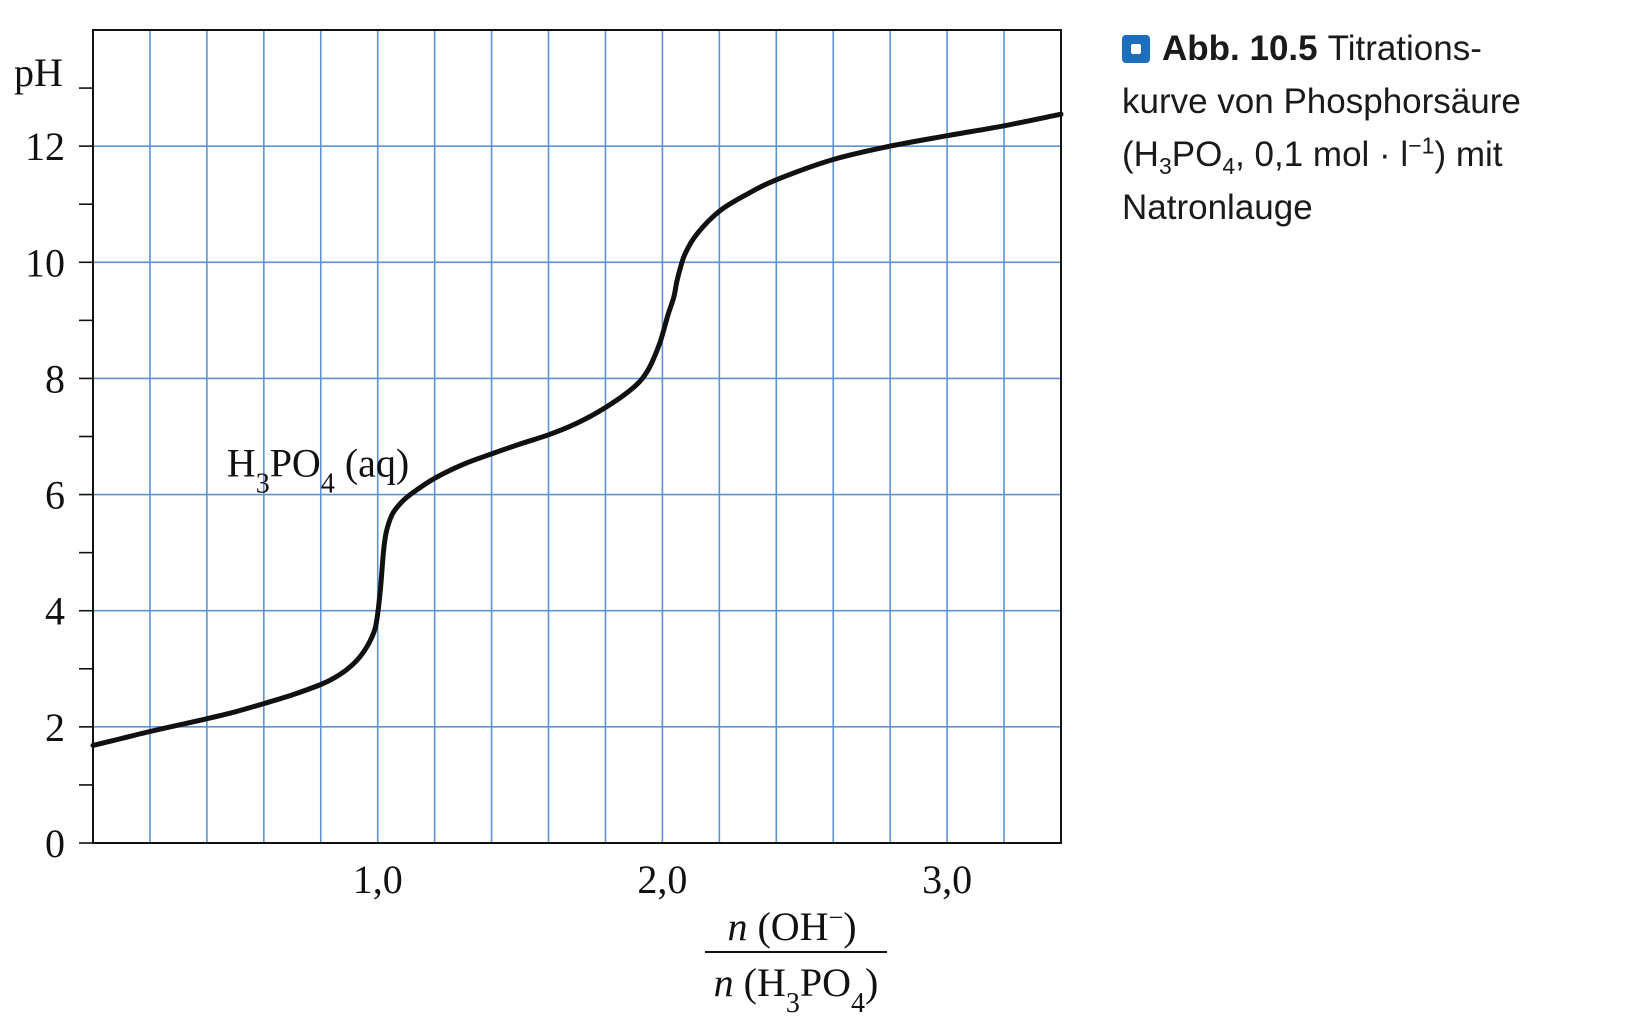 The image size is (1643, 1017). What do you see at coordinates (55, 727) in the screenshot?
I see `y-tick-label: 2` at bounding box center [55, 727].